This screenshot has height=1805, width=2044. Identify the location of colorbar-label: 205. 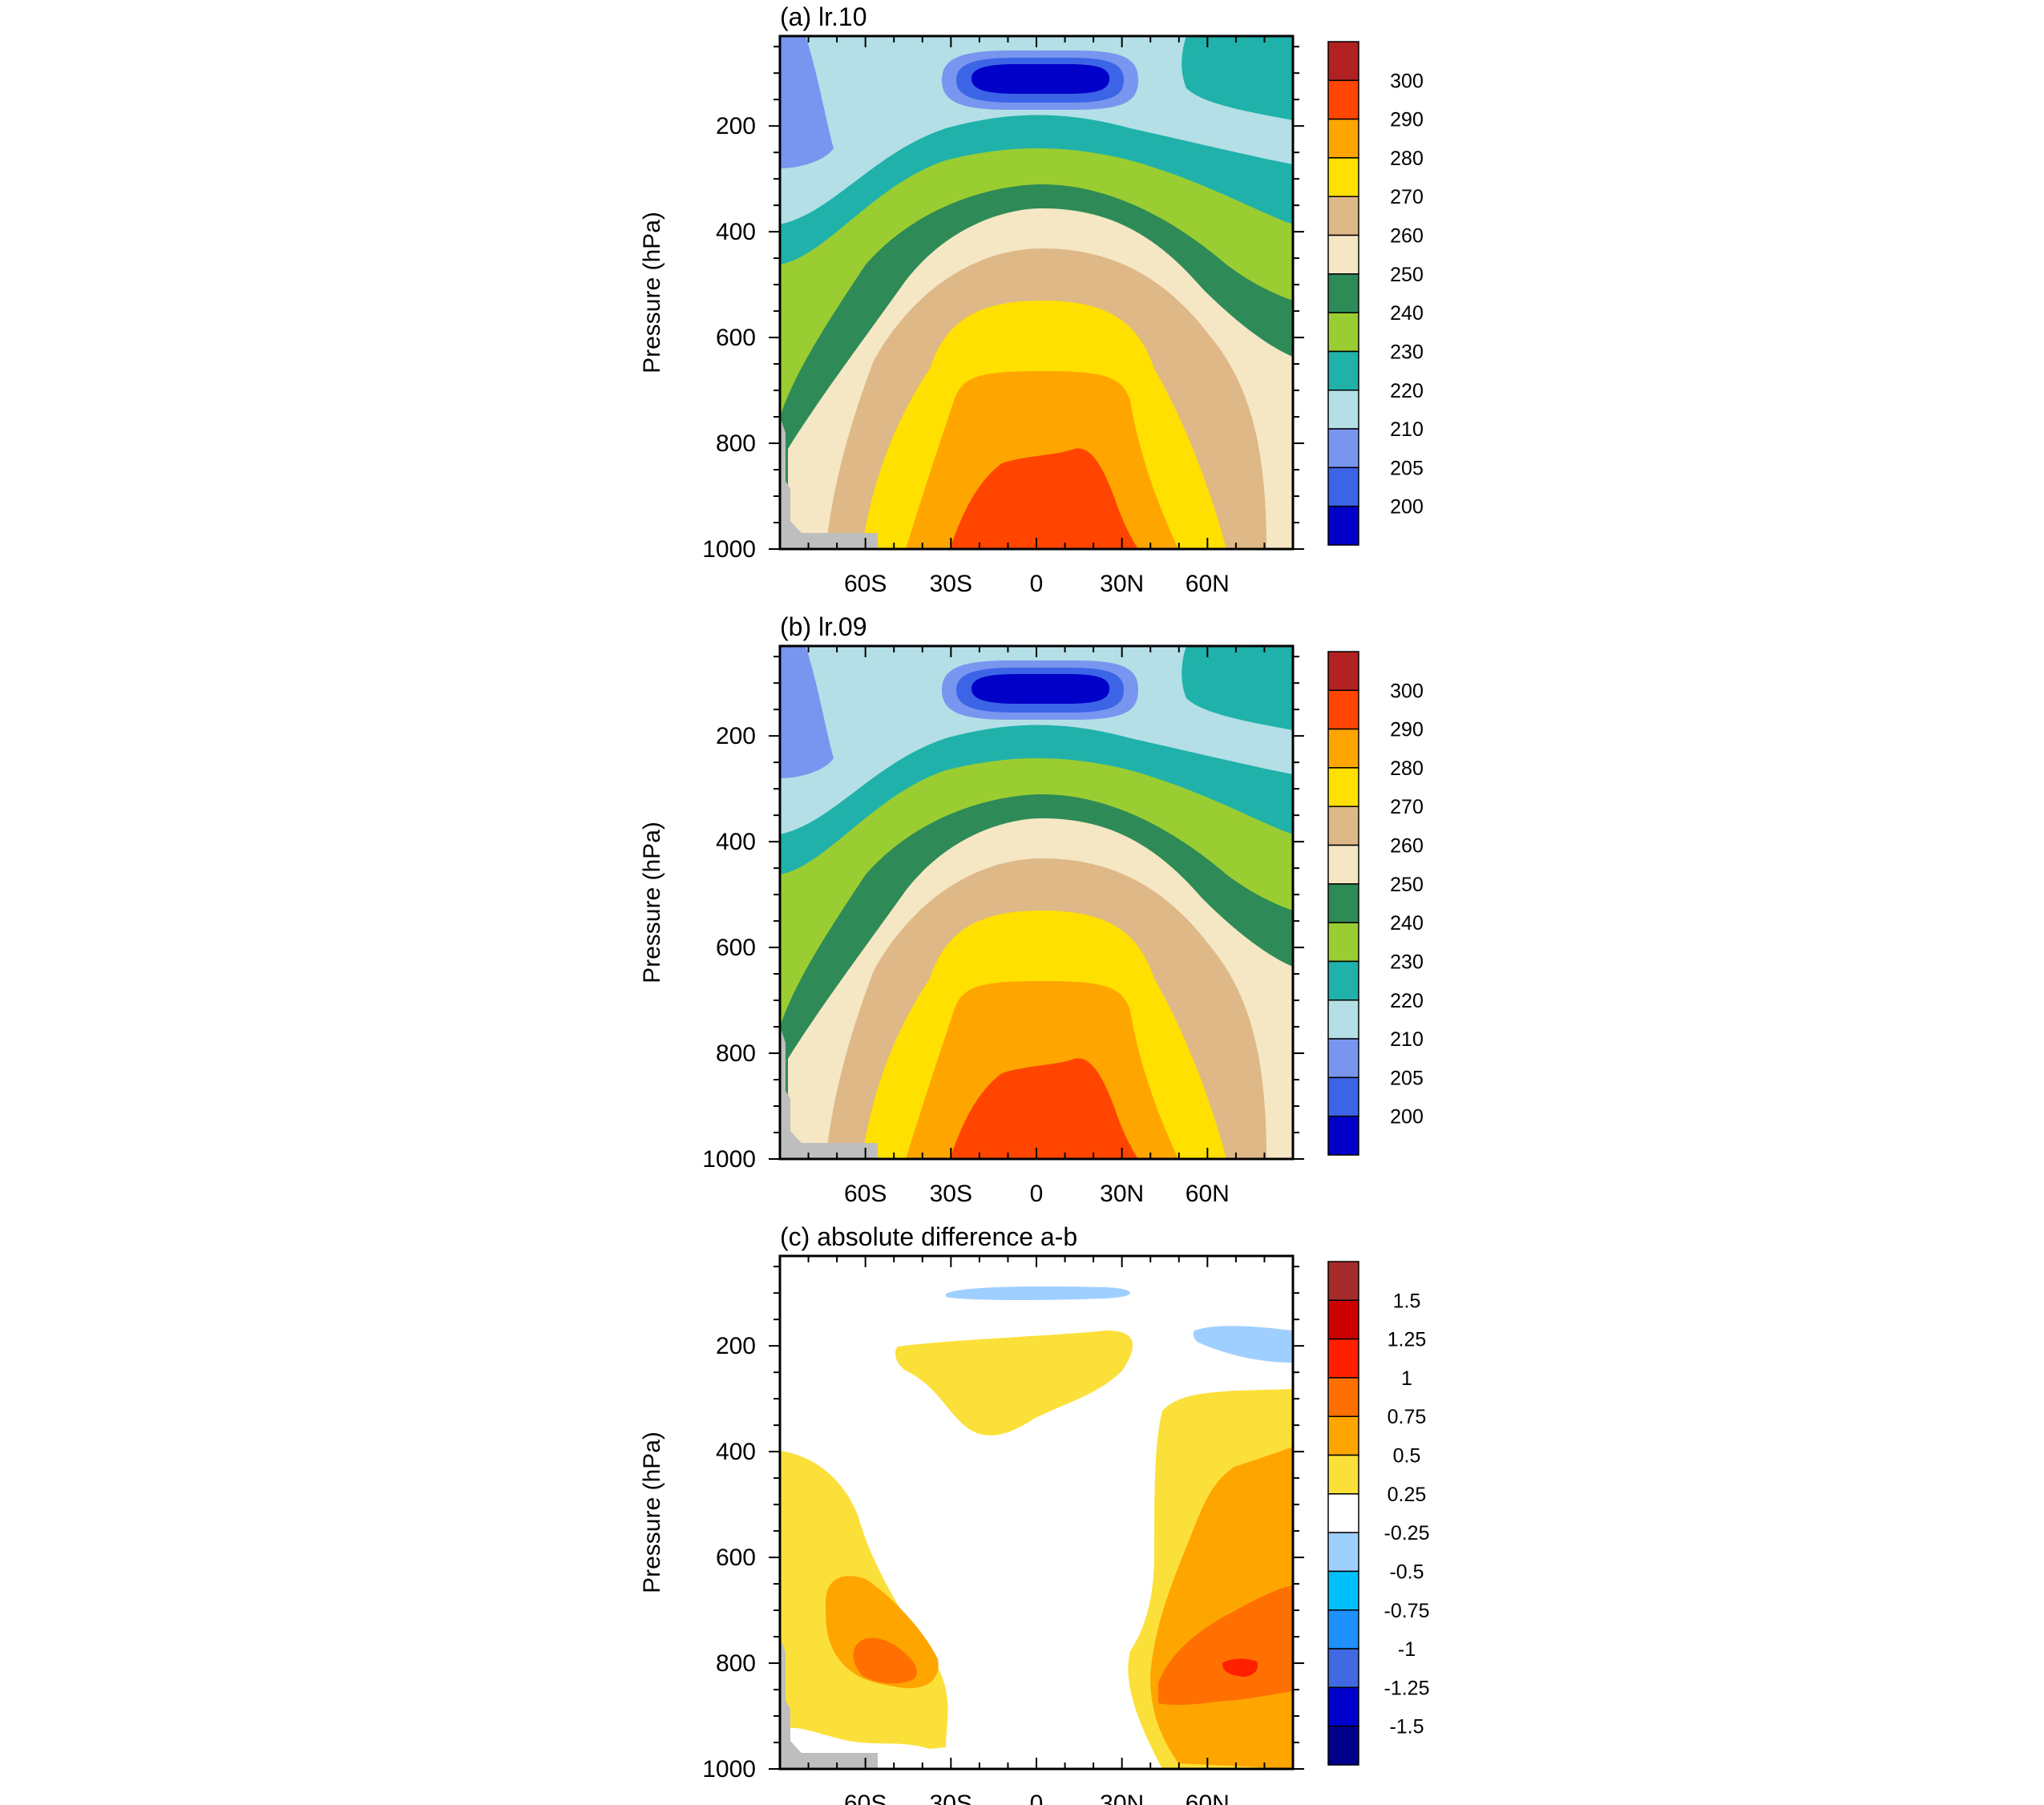
(1407, 468).